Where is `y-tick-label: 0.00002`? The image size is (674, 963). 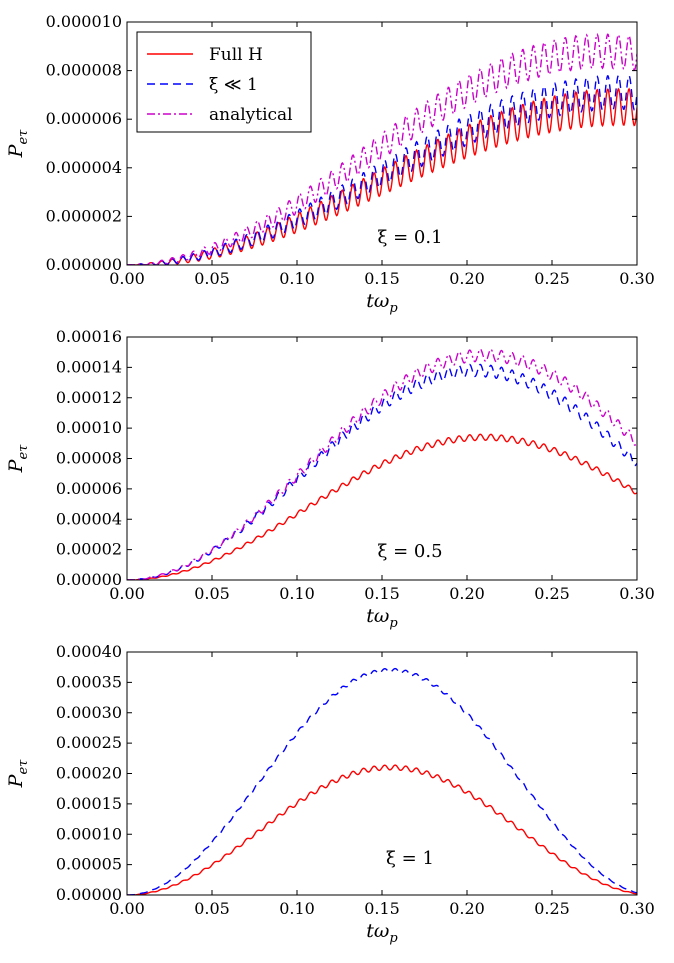 y-tick-label: 0.00002 is located at coordinates (89, 549).